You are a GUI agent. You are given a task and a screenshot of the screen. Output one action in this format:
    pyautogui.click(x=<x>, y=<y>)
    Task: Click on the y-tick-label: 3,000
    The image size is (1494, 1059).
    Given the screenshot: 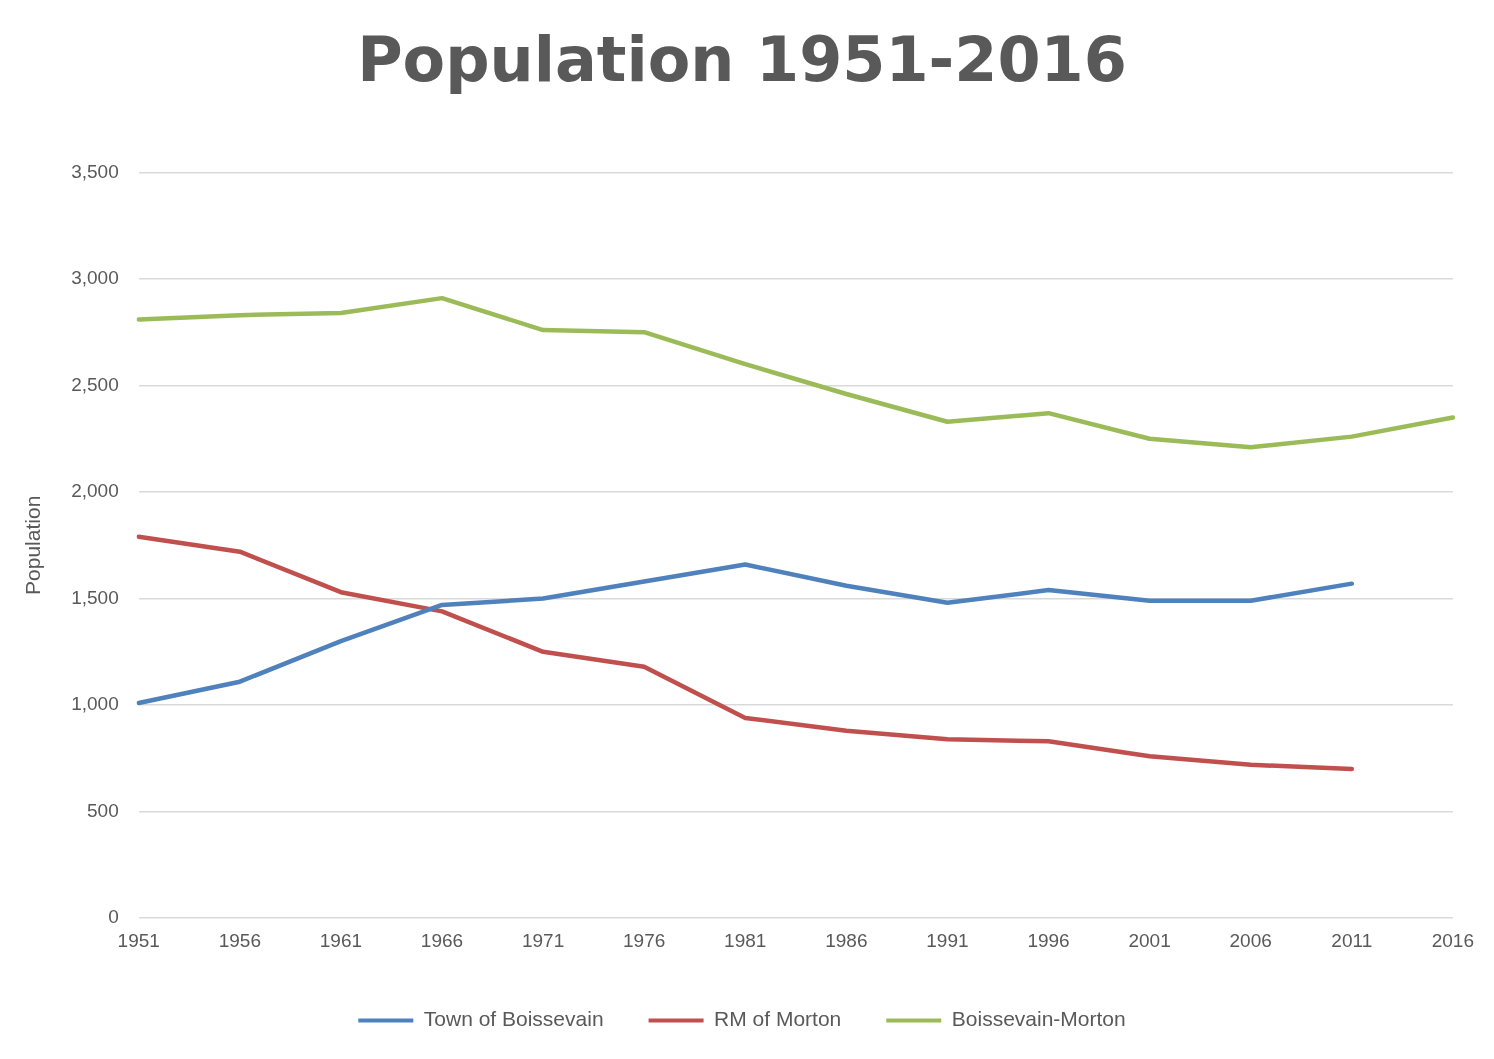 What is the action you would take?
    pyautogui.click(x=95, y=278)
    